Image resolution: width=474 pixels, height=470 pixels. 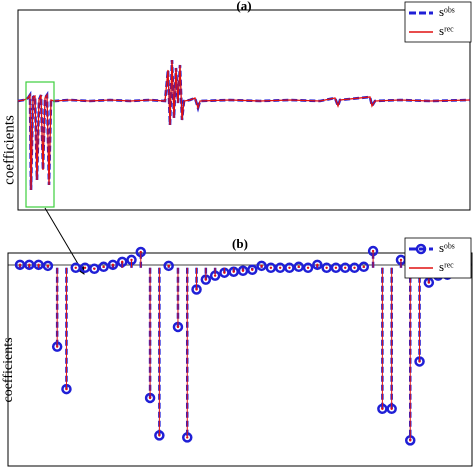 I want to click on zoom-box, so click(x=40, y=144).